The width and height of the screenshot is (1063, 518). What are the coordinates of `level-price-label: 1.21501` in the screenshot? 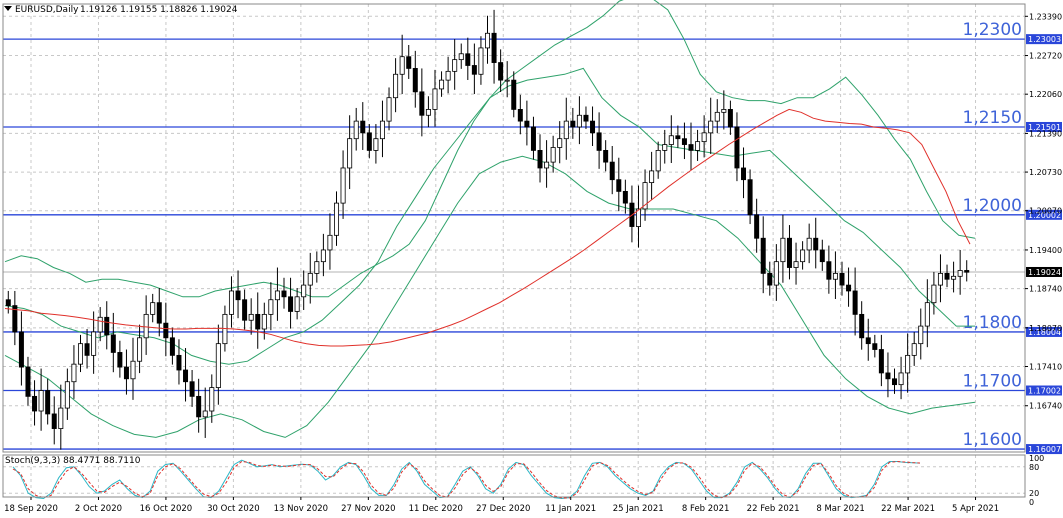 It's located at (1044, 127).